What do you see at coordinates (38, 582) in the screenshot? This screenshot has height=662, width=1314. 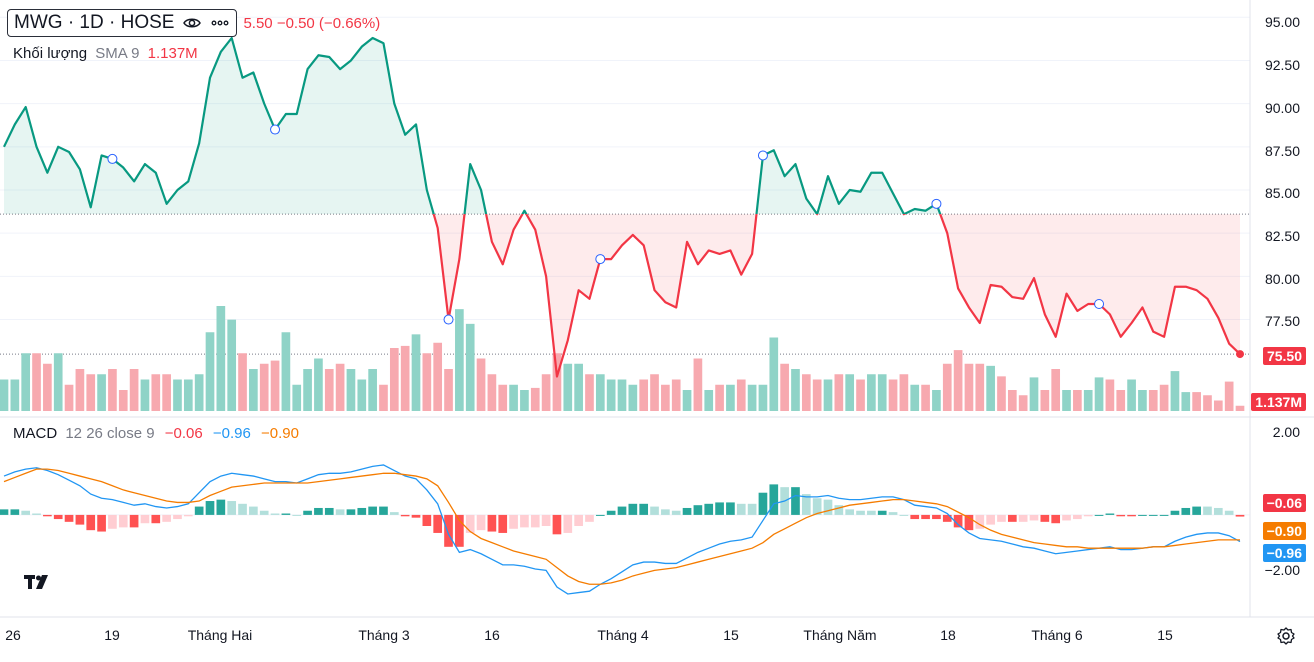 I see `tradingview-logo-icon` at bounding box center [38, 582].